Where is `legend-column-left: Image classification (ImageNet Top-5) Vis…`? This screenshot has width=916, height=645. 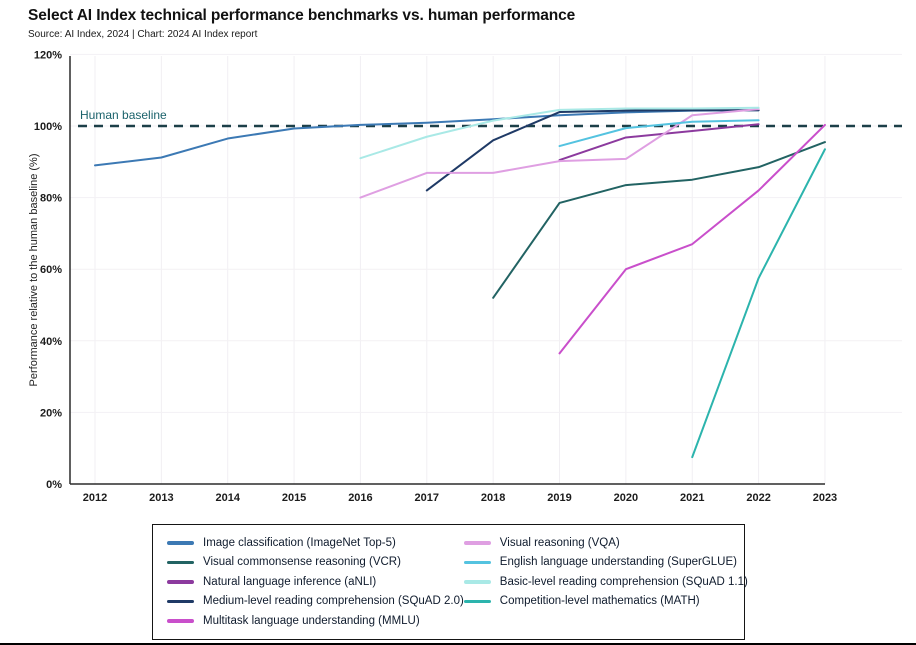
legend-column-left: Image classification (ImageNet Top-5) Vis… is located at coordinates (315, 582).